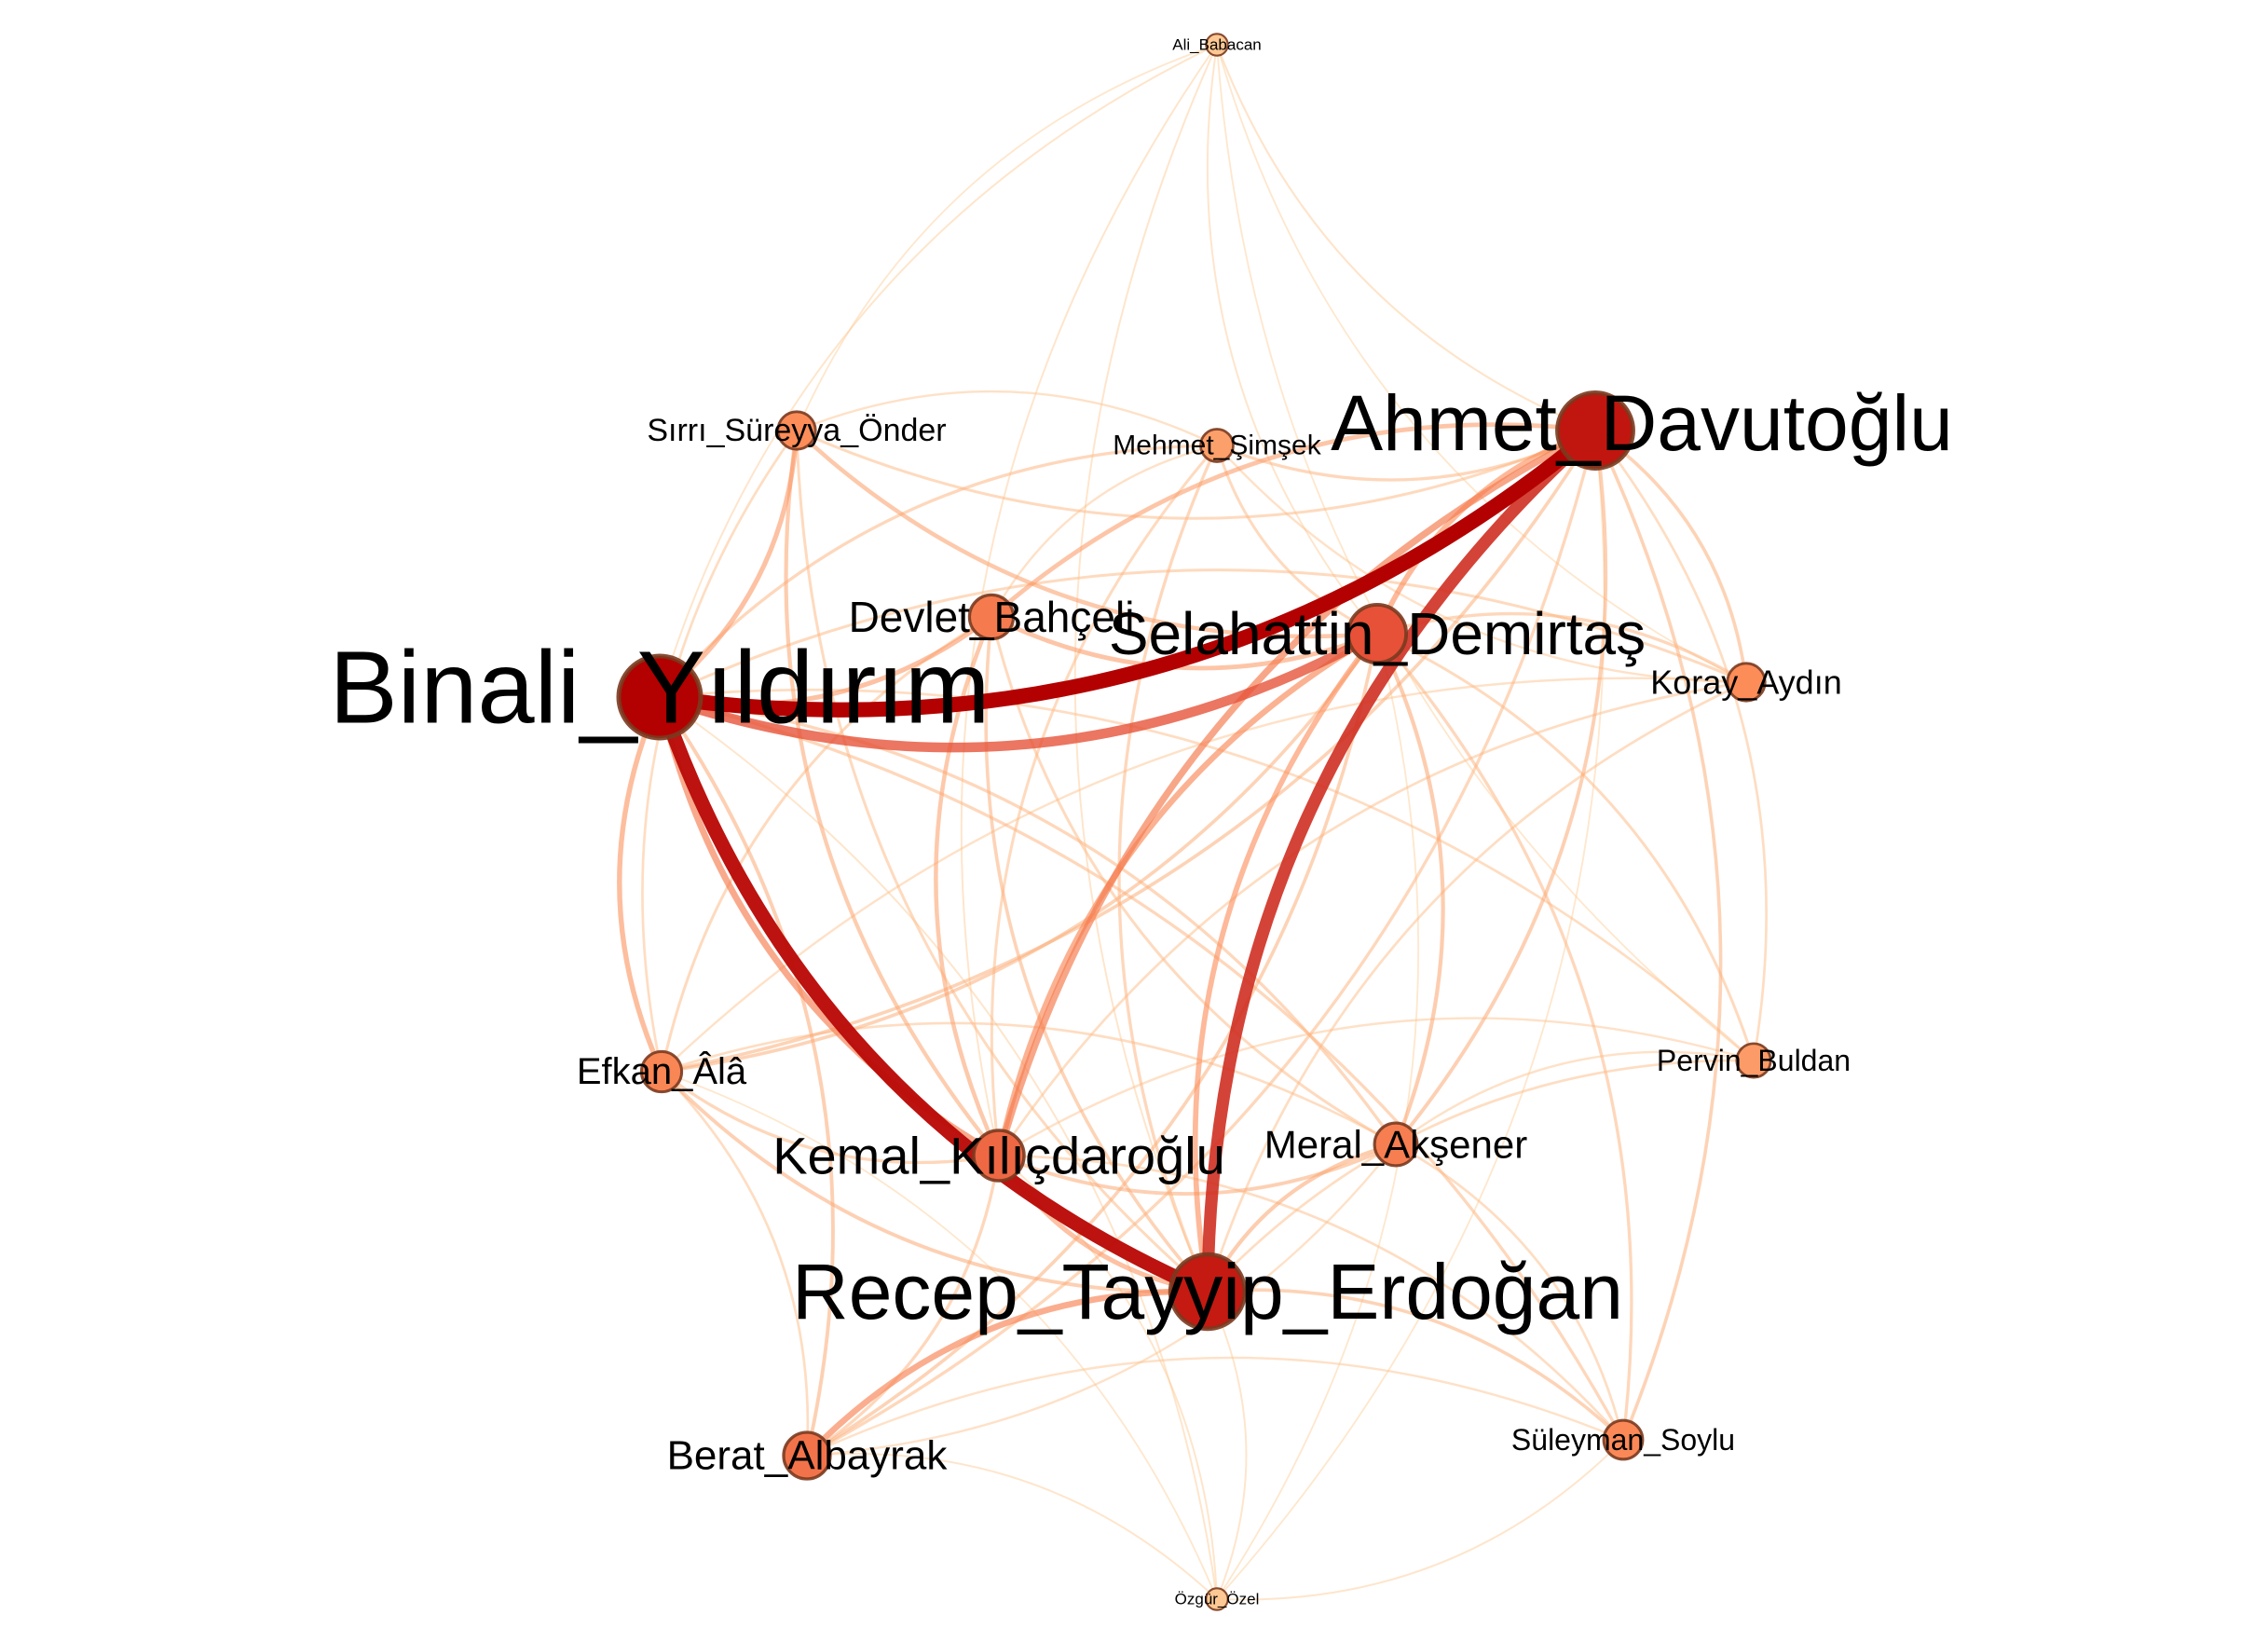 This screenshot has height=1642, width=2268. What do you see at coordinates (1184, 643) in the screenshot?
I see `edge-devlet-selahattin` at bounding box center [1184, 643].